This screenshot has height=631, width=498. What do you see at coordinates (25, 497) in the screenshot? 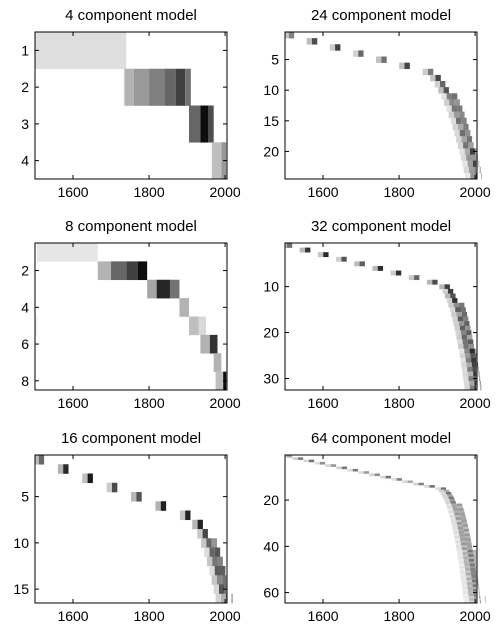
I see `y-tick-label: 5` at bounding box center [25, 497].